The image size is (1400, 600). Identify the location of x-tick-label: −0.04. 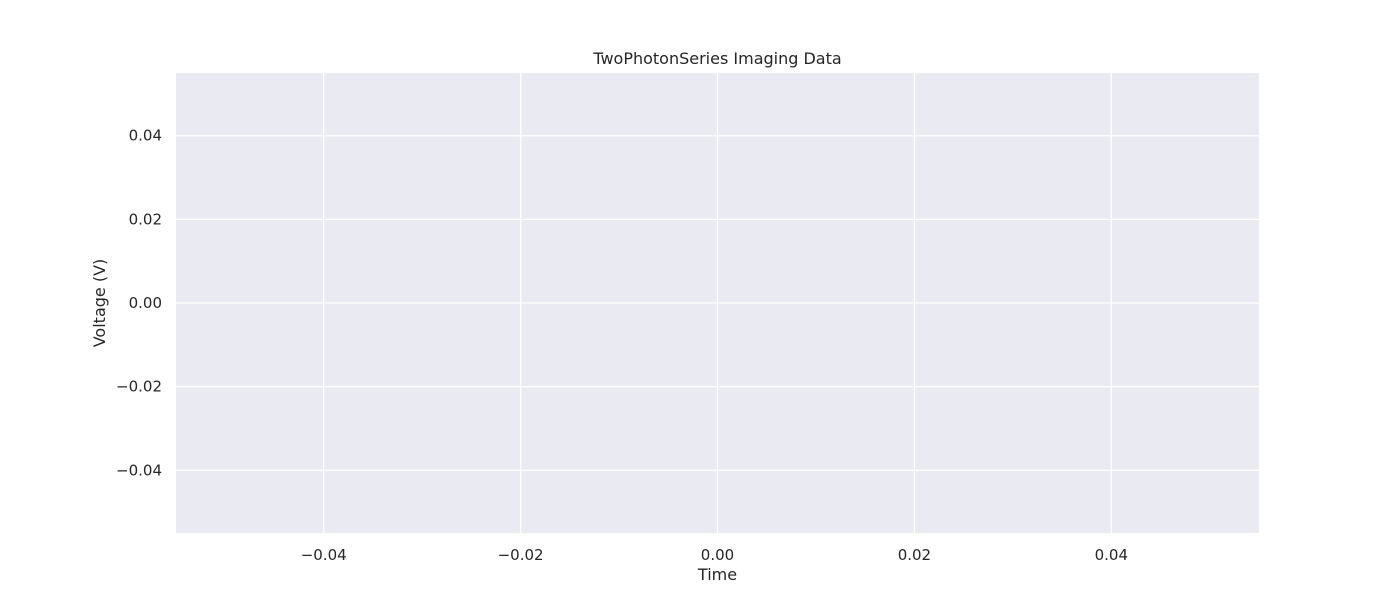
(324, 555).